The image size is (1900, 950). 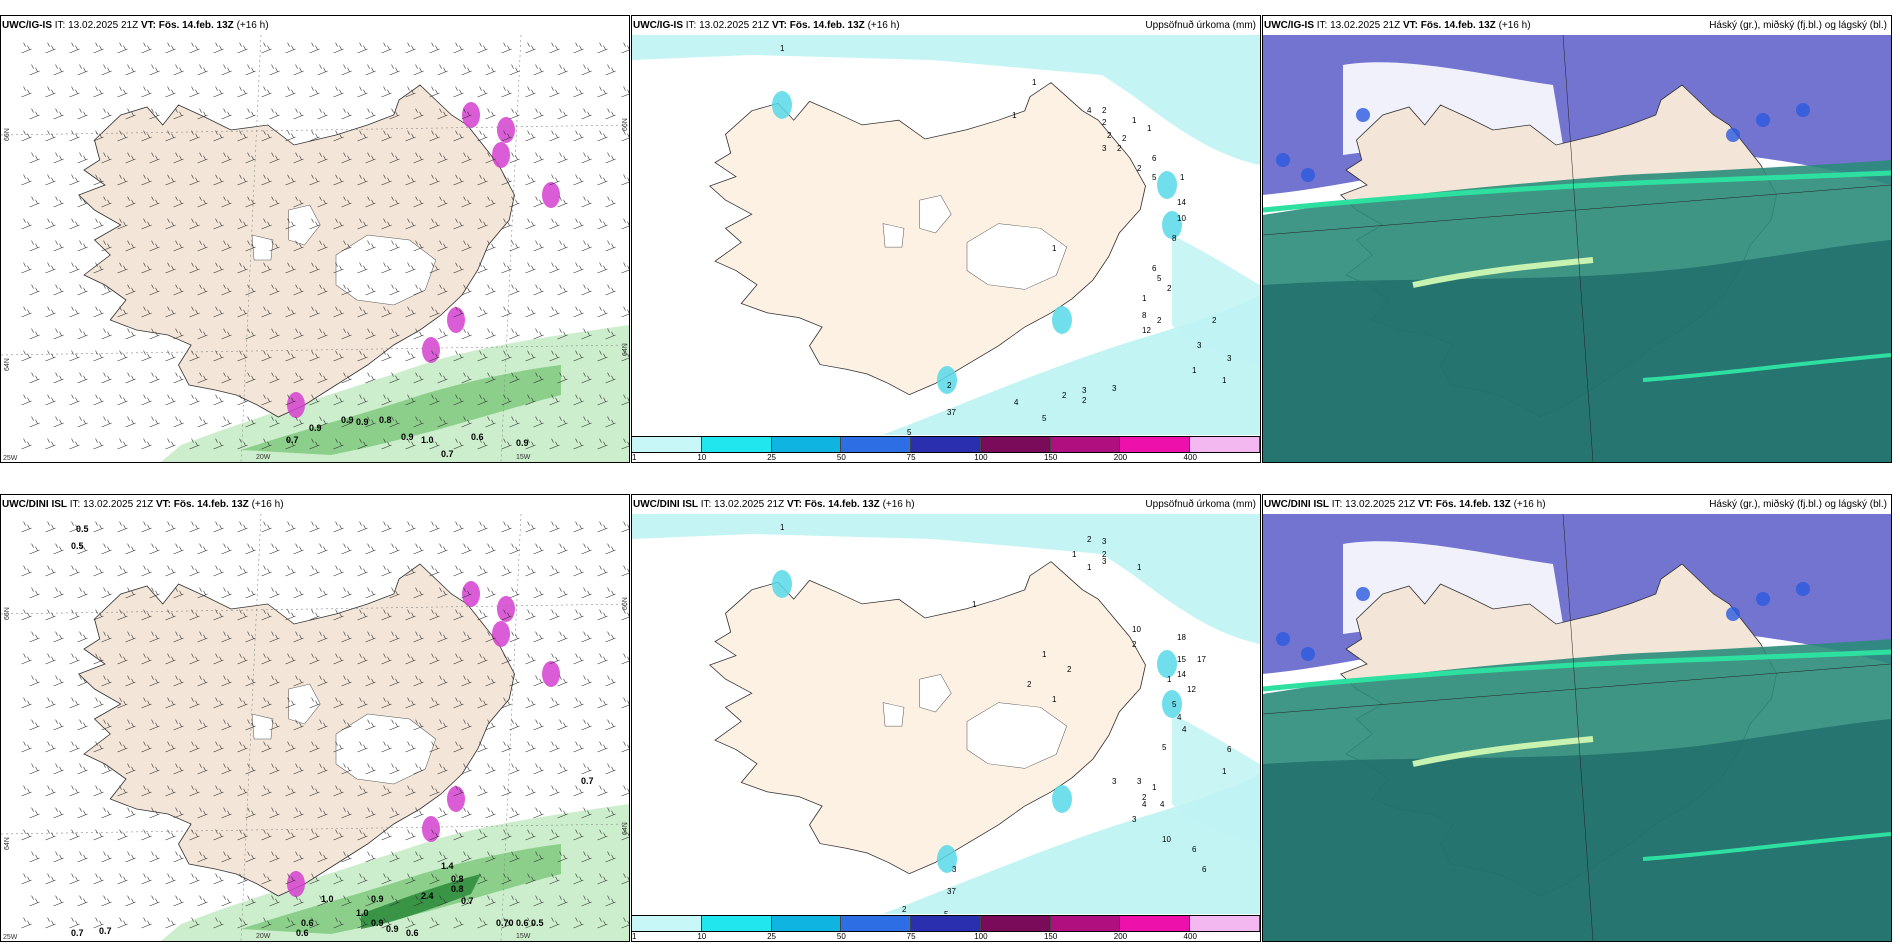 What do you see at coordinates (1085, 923) in the screenshot?
I see `colorbar-swatch` at bounding box center [1085, 923].